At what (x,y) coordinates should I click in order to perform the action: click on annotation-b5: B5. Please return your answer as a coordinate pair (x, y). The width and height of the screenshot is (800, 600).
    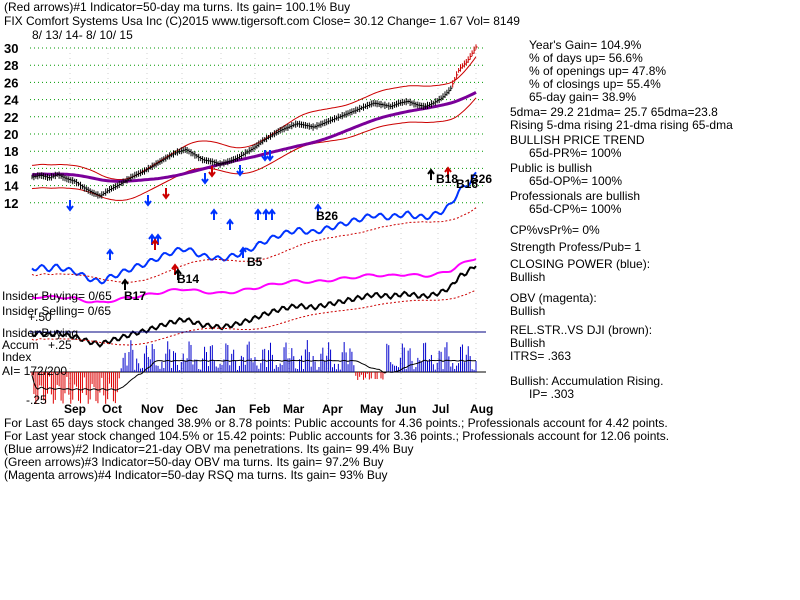
    Looking at the image, I should click on (255, 262).